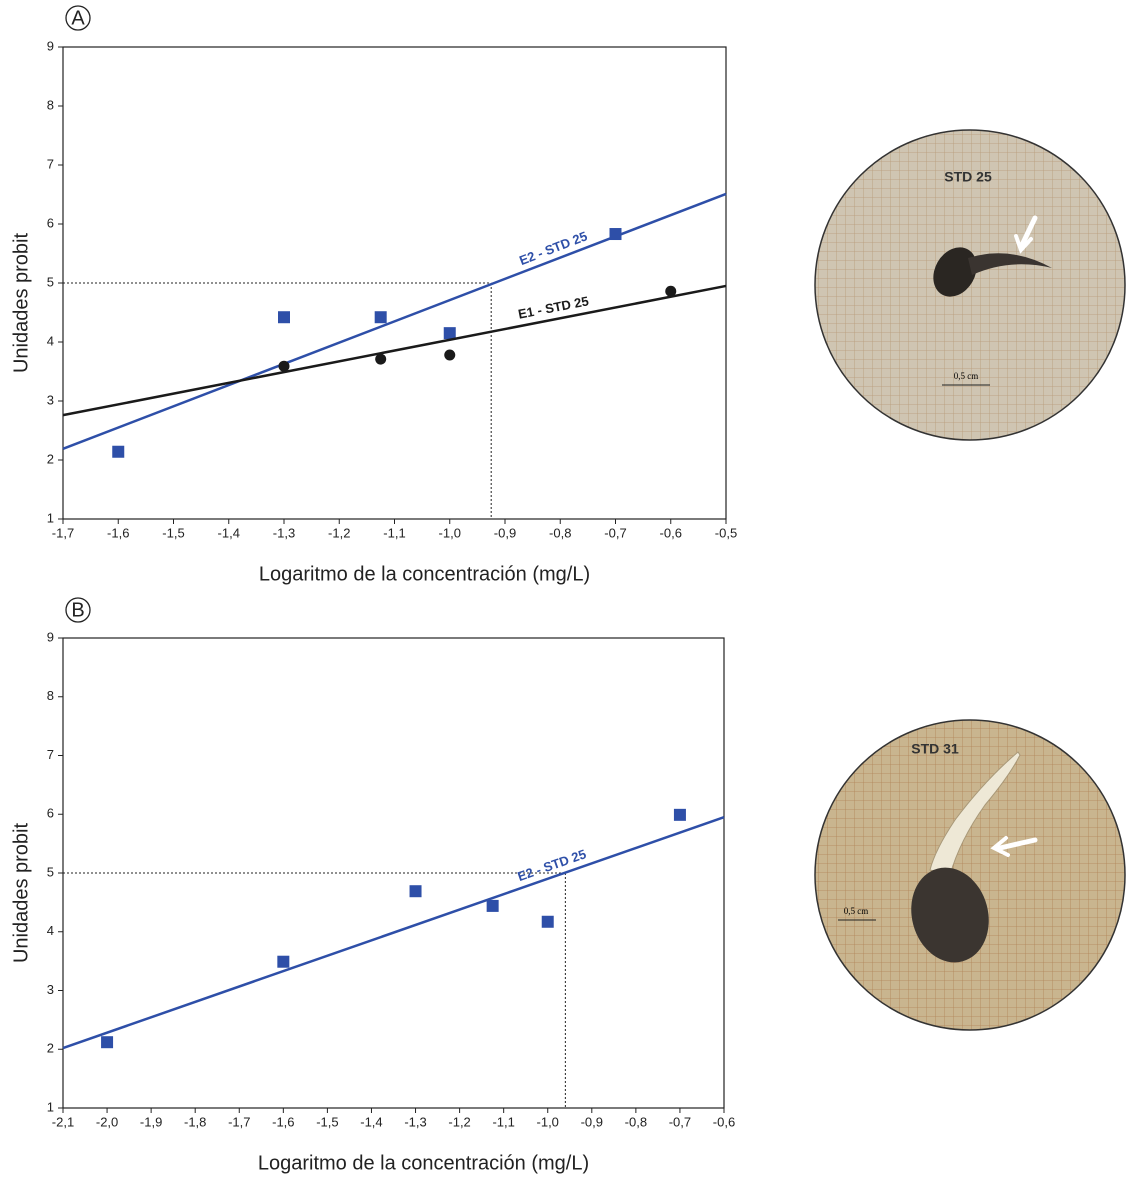 This screenshot has width=1128, height=1183. What do you see at coordinates (553, 307) in the screenshot?
I see `fit-label: E1 - STD 25` at bounding box center [553, 307].